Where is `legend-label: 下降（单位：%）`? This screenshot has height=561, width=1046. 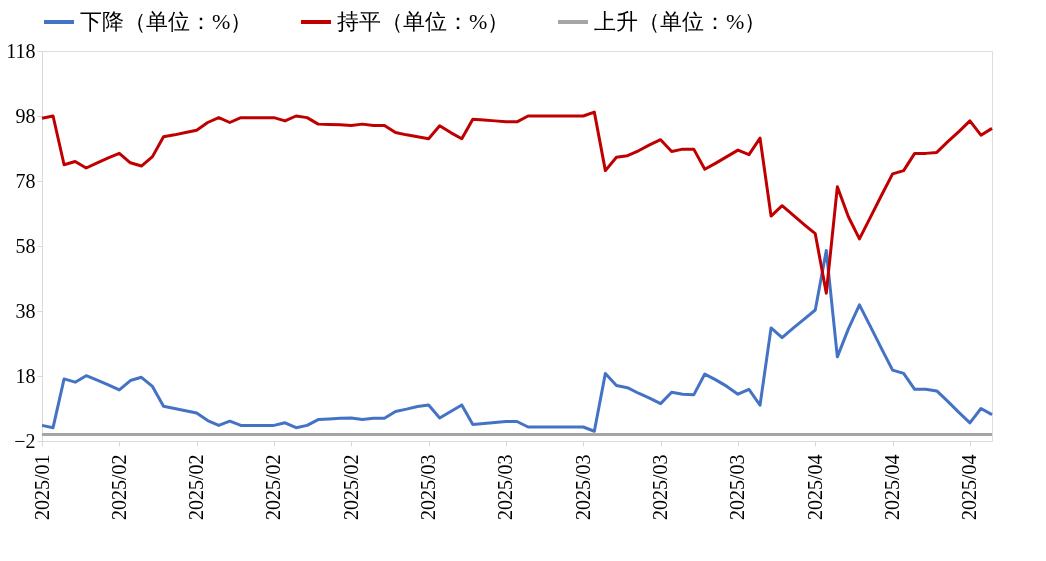
legend-label: 下降（单位：%） is located at coordinates (166, 21).